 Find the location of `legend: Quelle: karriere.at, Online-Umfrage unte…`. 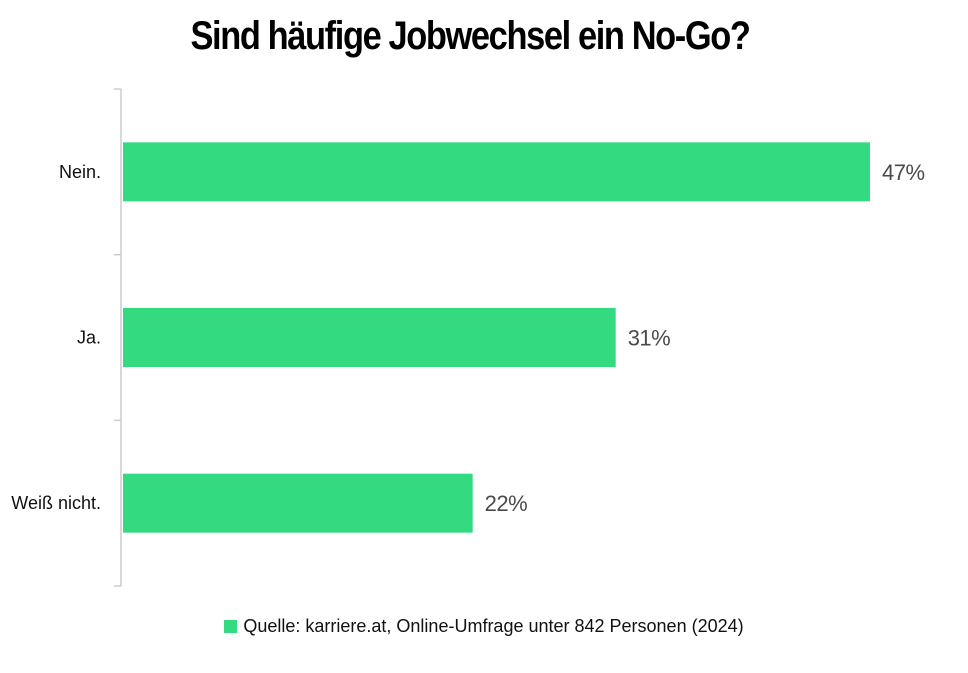

legend: Quelle: karriere.at, Online-Umfrage unte… is located at coordinates (484, 627).